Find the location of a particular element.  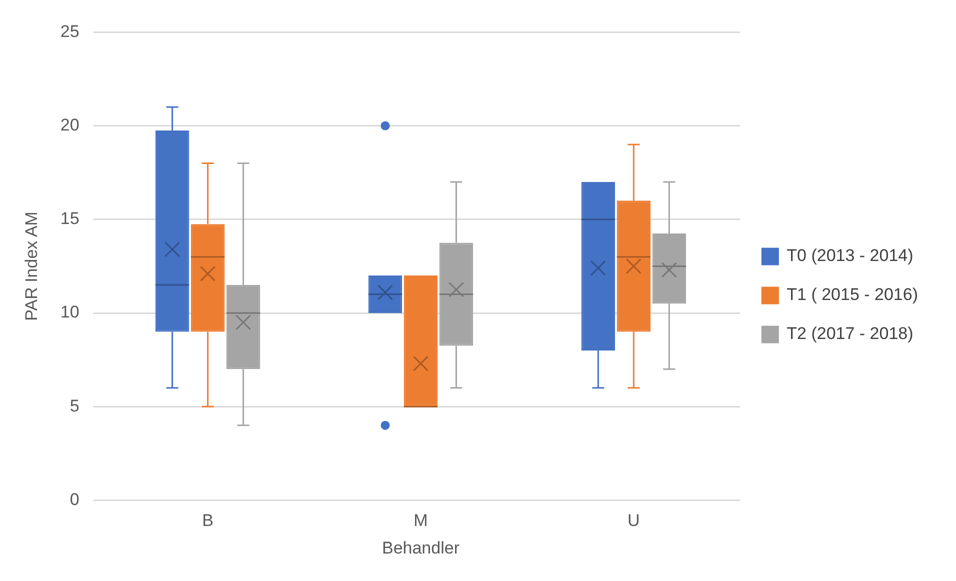

y-axis-title: PAR Index AM is located at coordinates (31, 266).